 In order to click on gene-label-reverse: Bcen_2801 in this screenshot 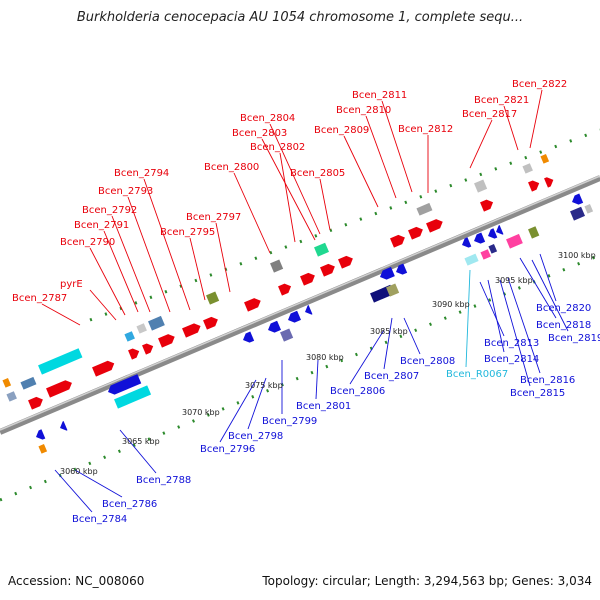, I will do `click(323, 406)`.